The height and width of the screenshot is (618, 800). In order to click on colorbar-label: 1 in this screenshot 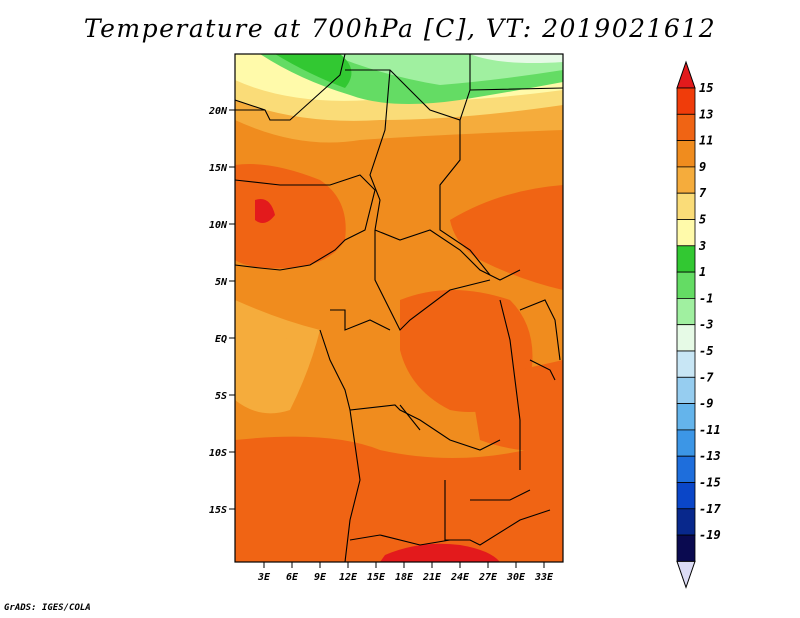, I will do `click(702, 272)`.